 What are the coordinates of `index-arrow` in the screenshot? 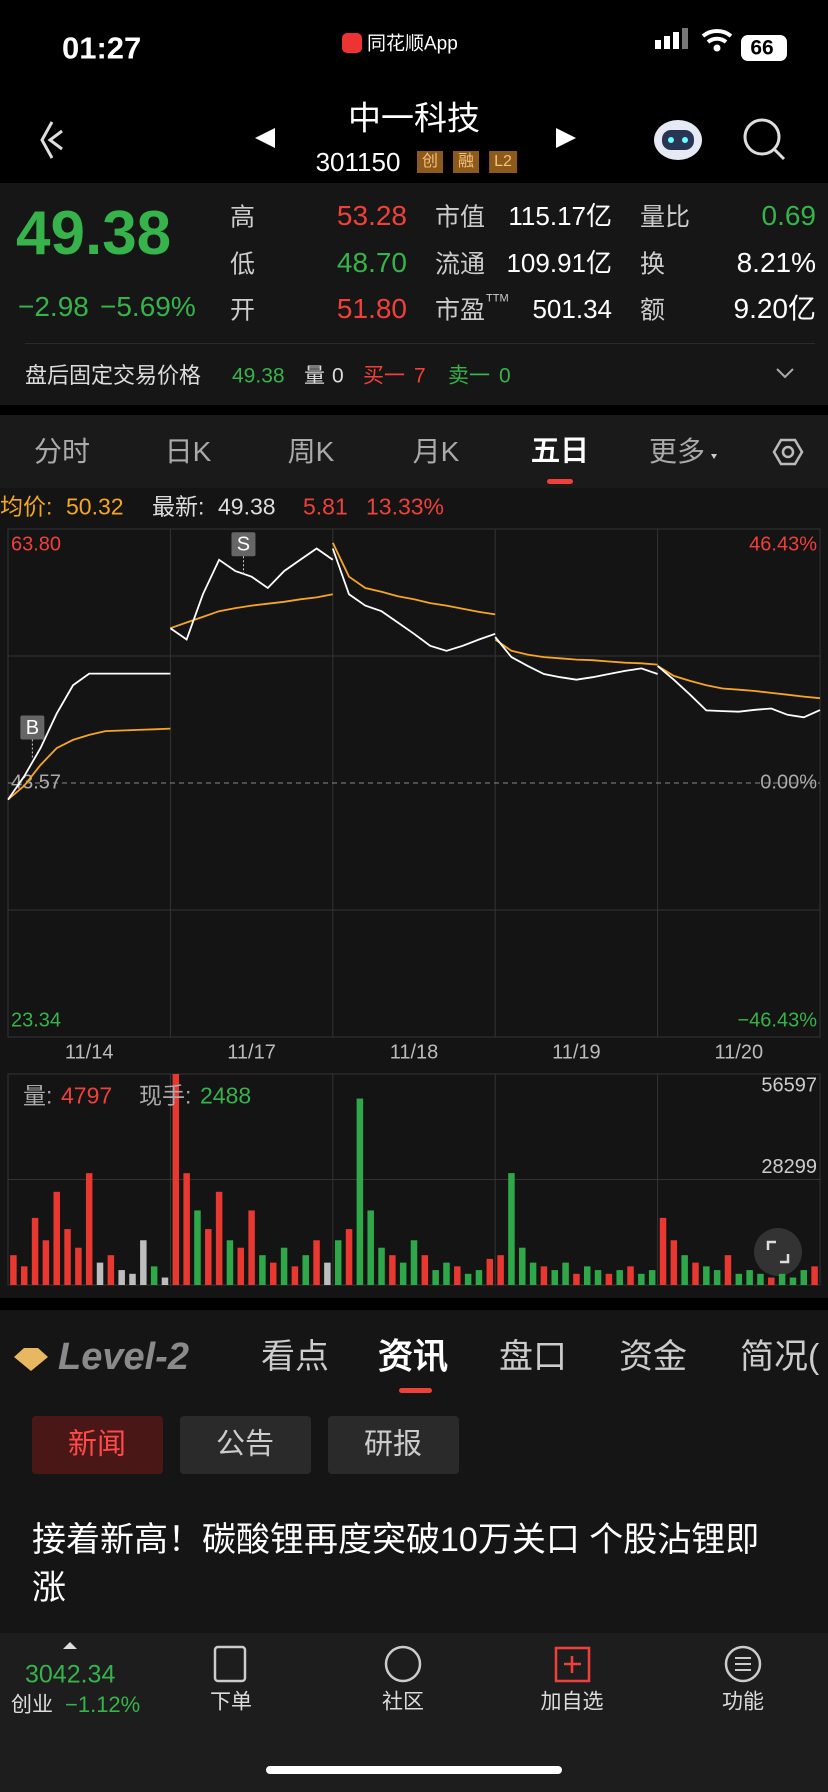 It's located at (70, 1645).